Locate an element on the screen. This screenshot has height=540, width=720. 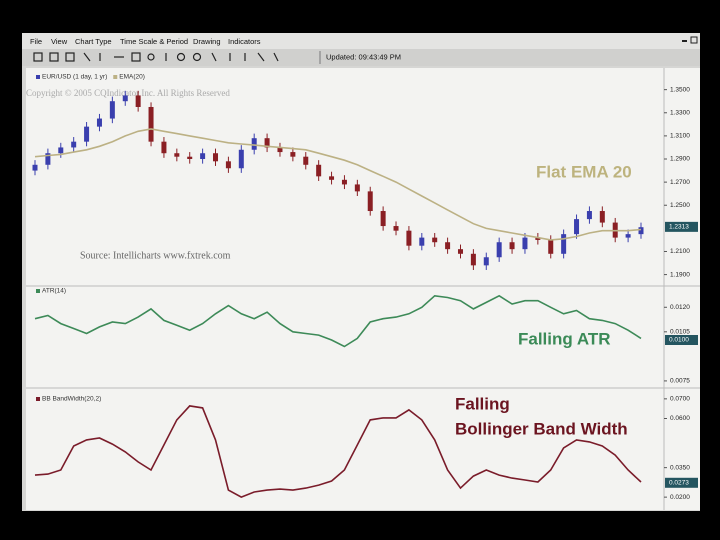
menu-item: Chart Type is located at coordinates (93, 41).